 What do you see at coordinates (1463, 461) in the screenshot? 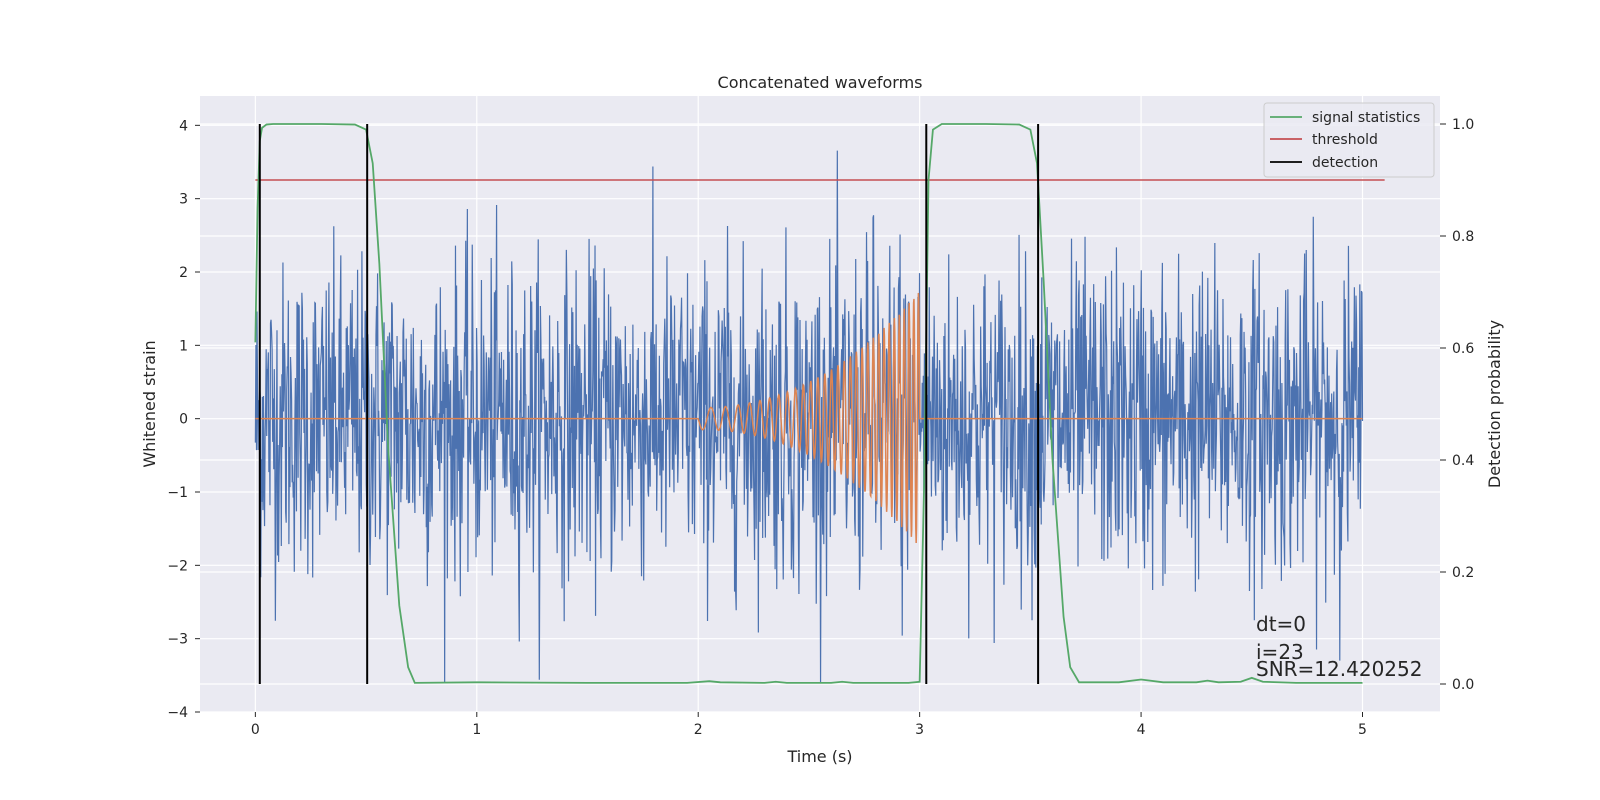
I see `y2-tick-label-2: 0.4` at bounding box center [1463, 461].